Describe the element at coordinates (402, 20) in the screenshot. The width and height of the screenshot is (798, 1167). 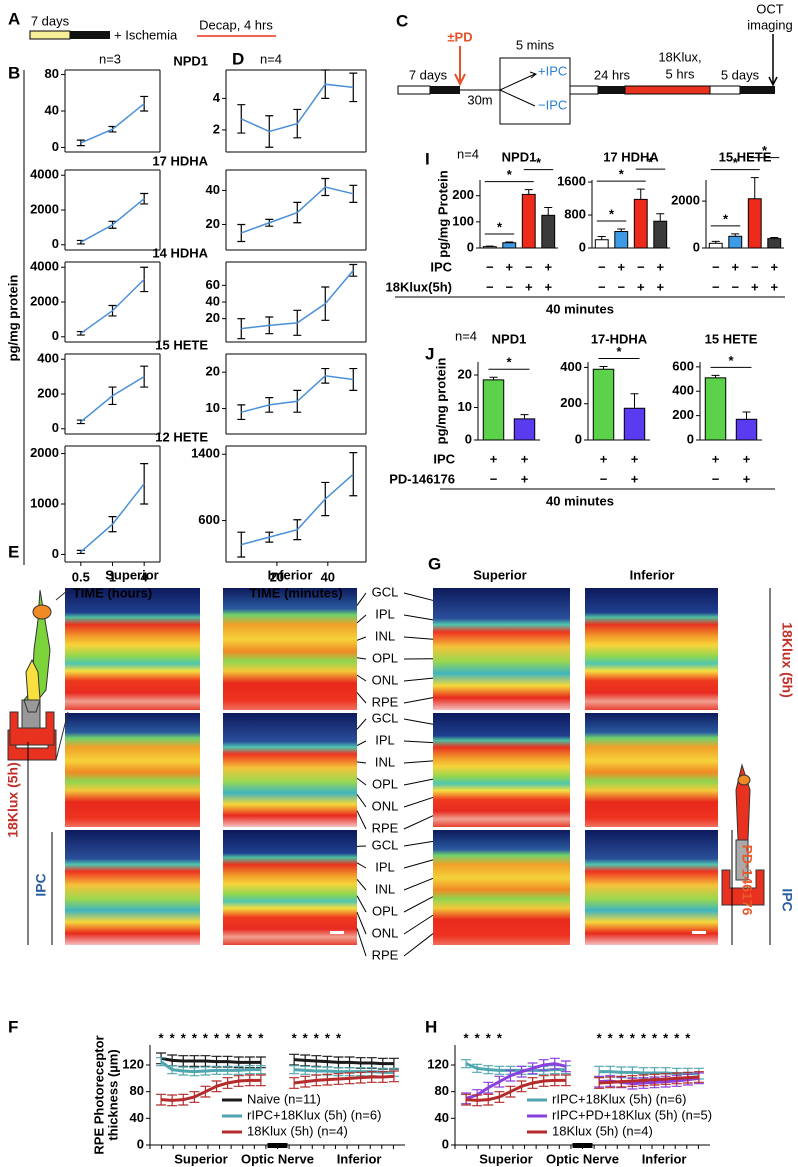
I see `panel-label: C` at that location.